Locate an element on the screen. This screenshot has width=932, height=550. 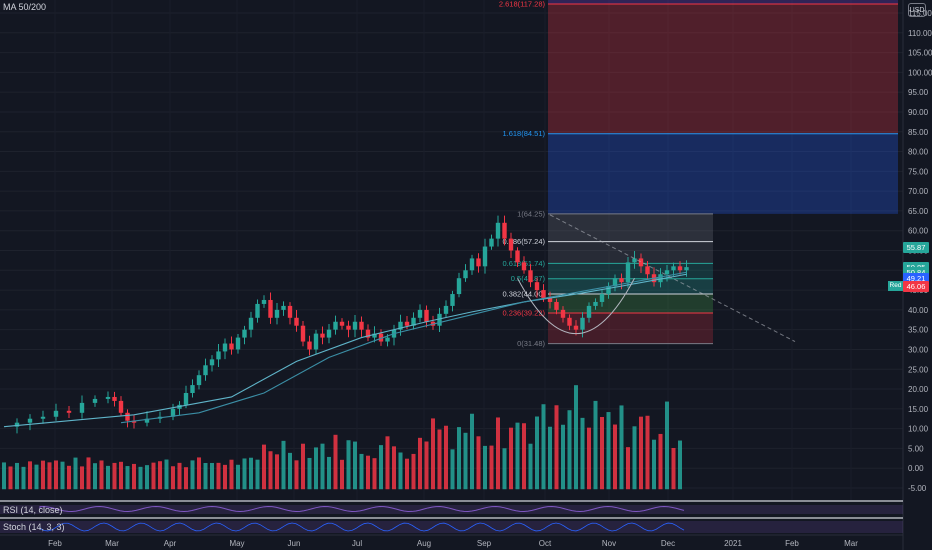
month-label: Sep is located at coordinates (484, 543).